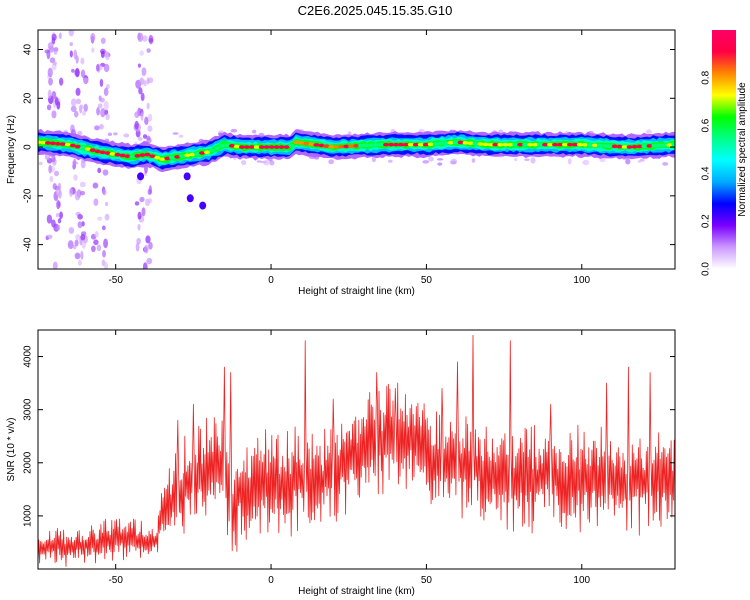  Describe the element at coordinates (581, 580) in the screenshot. I see `x-tick-label: 100` at that location.